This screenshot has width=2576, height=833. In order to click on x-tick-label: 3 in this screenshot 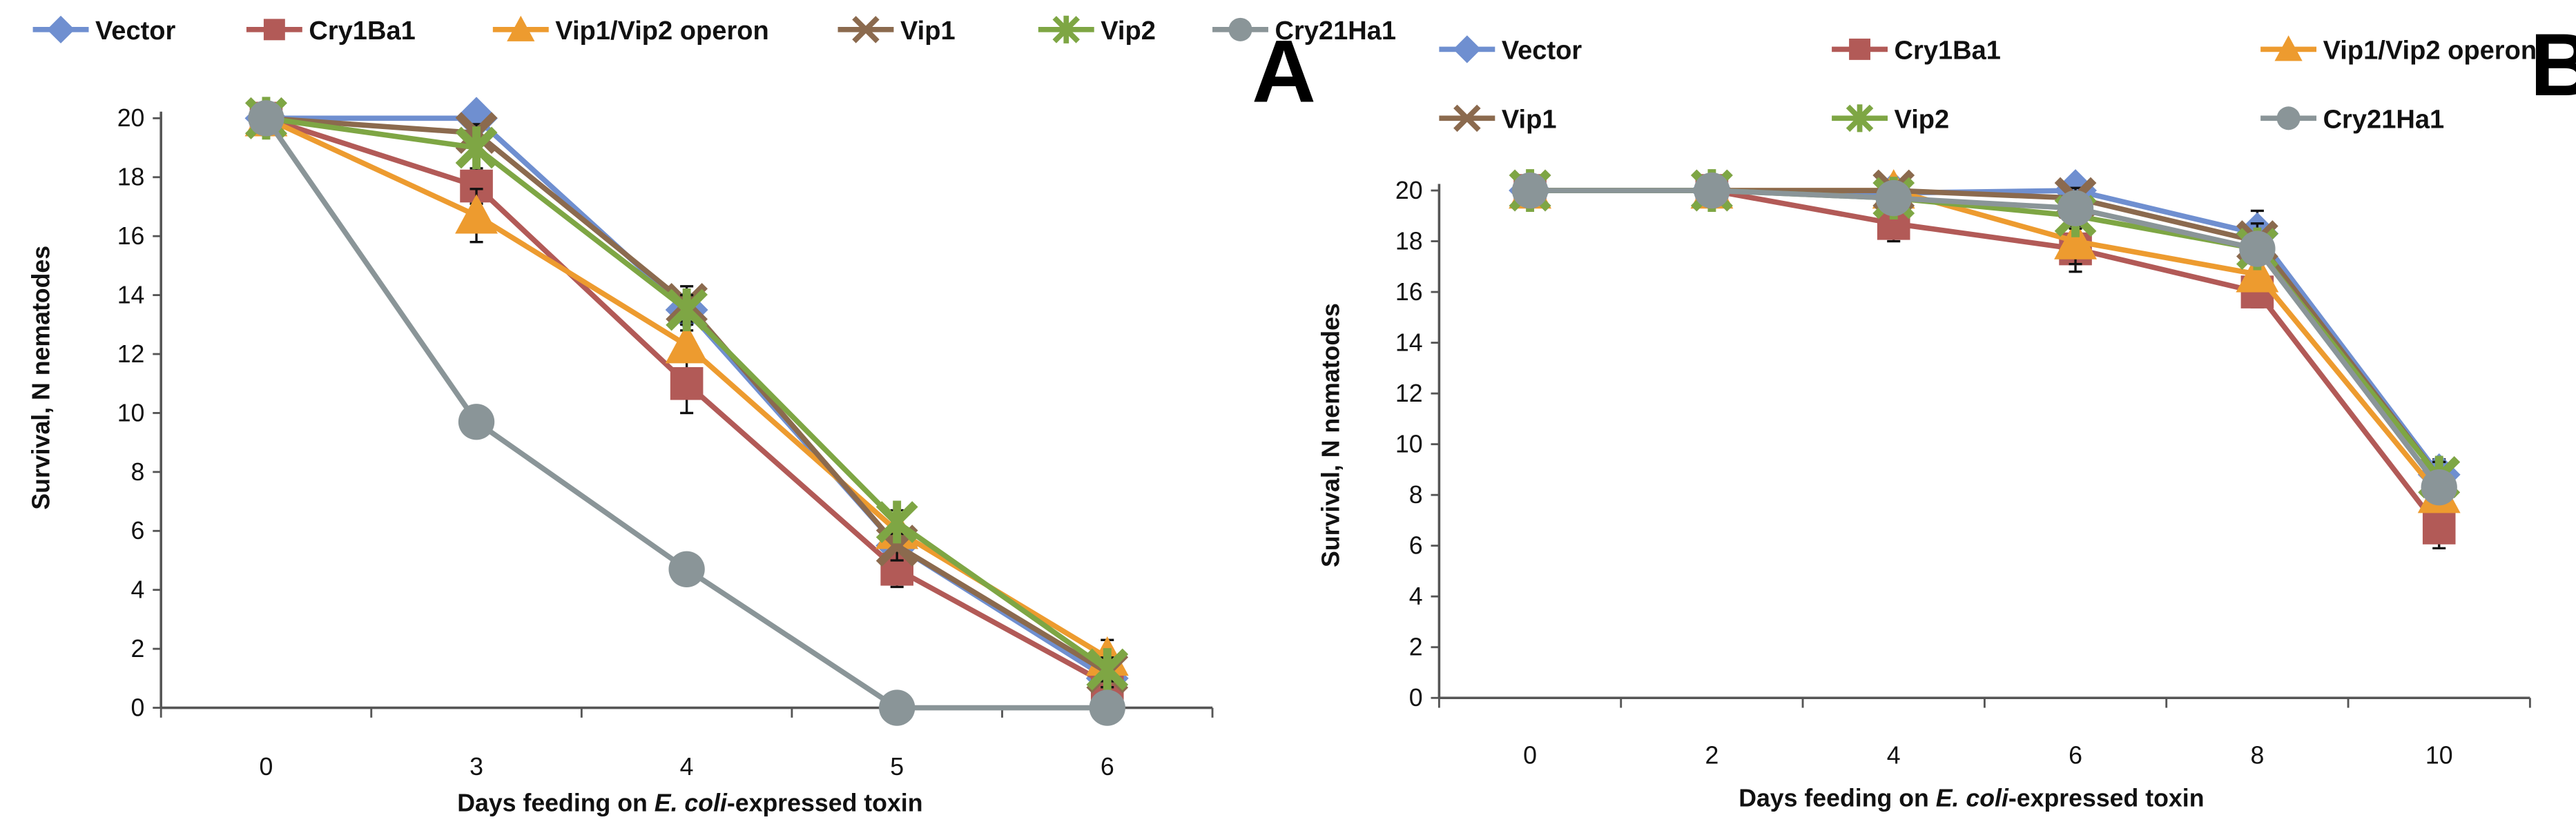, I will do `click(476, 767)`.